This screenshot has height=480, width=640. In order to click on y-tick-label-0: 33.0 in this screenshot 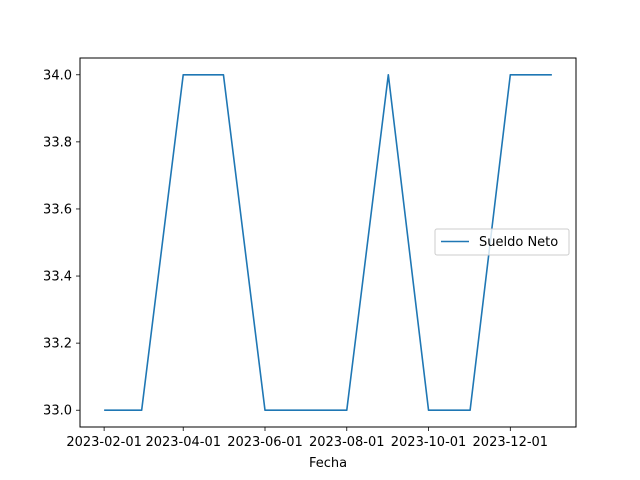, I will do `click(57, 411)`.